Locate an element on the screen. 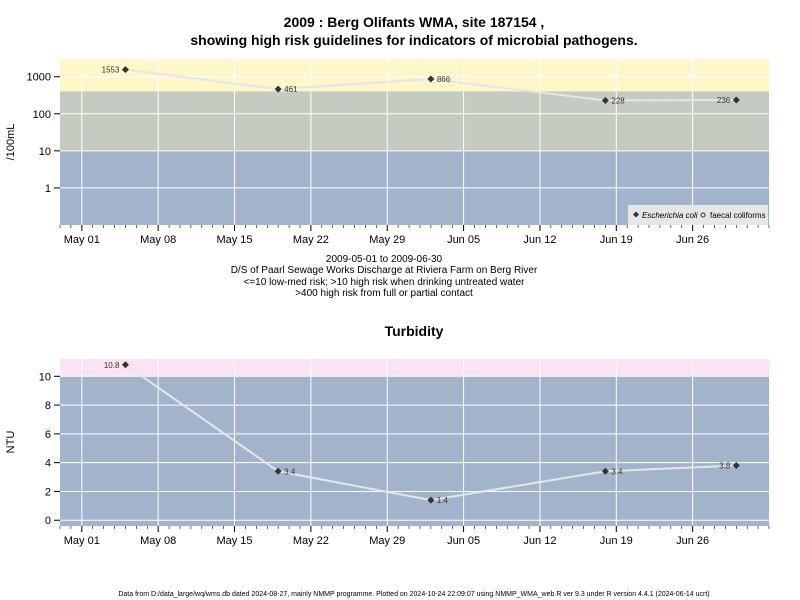  data-label: 236 is located at coordinates (724, 100).